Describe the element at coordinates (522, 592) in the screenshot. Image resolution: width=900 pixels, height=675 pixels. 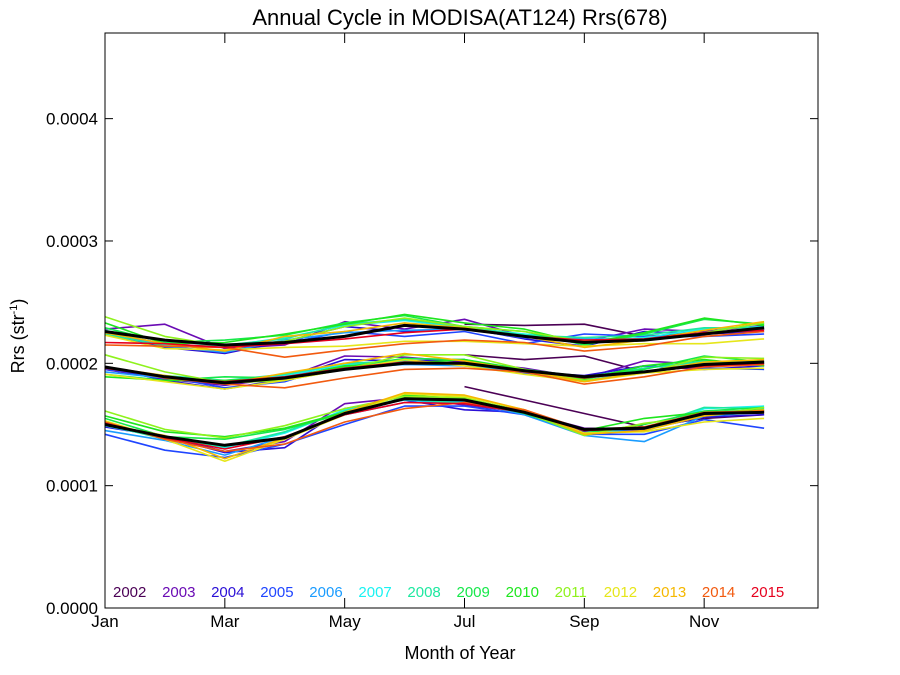
I see `legend-item-2010: 2010` at that location.